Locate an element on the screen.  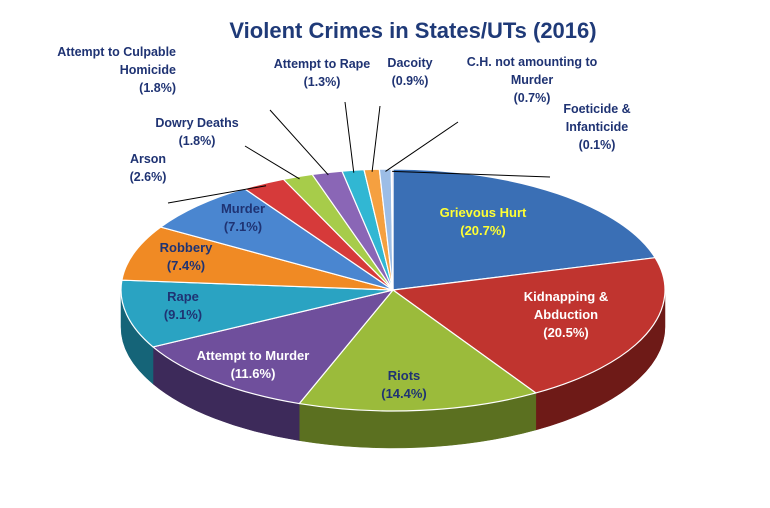
chart-title: Violent Crimes in States/UTs (2016) is located at coordinates (412, 30).